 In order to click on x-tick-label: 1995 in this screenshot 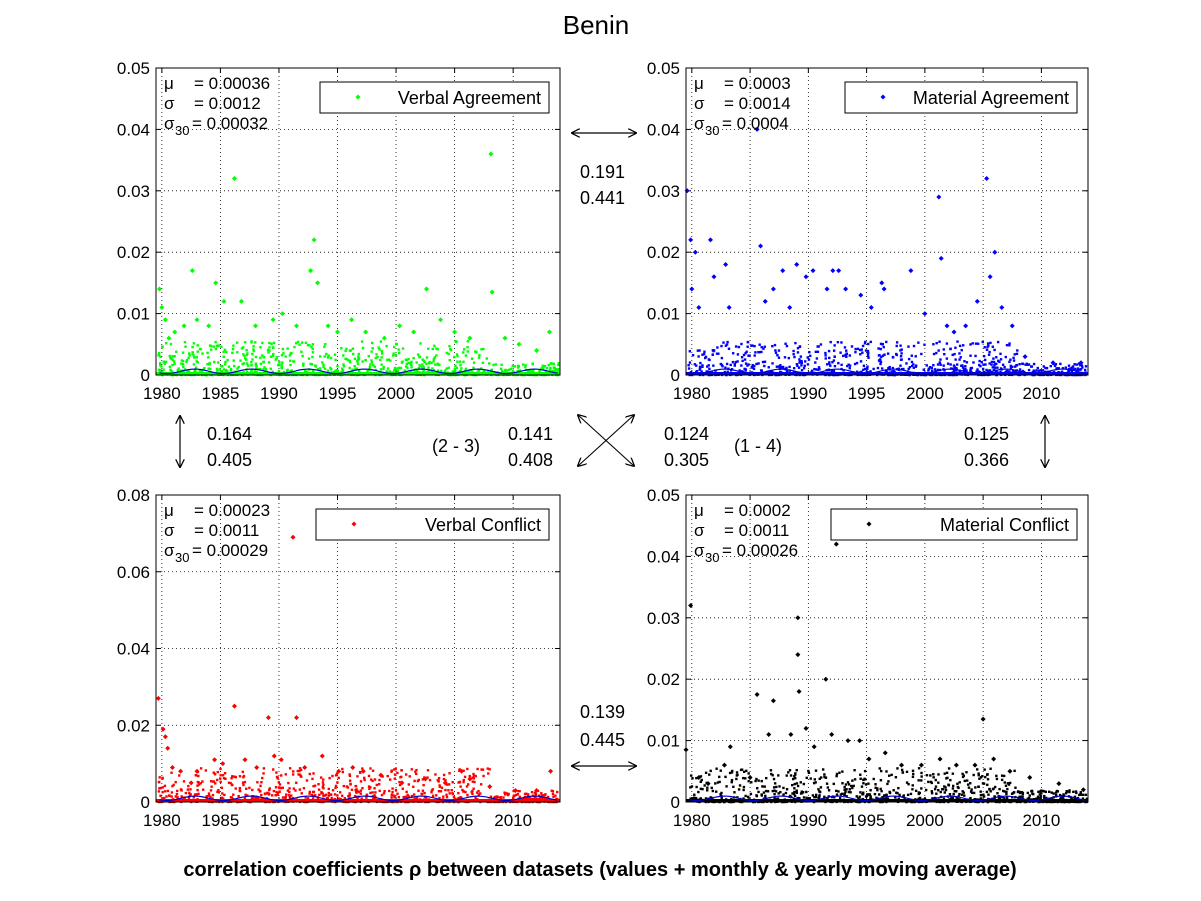, I will do `click(867, 820)`.